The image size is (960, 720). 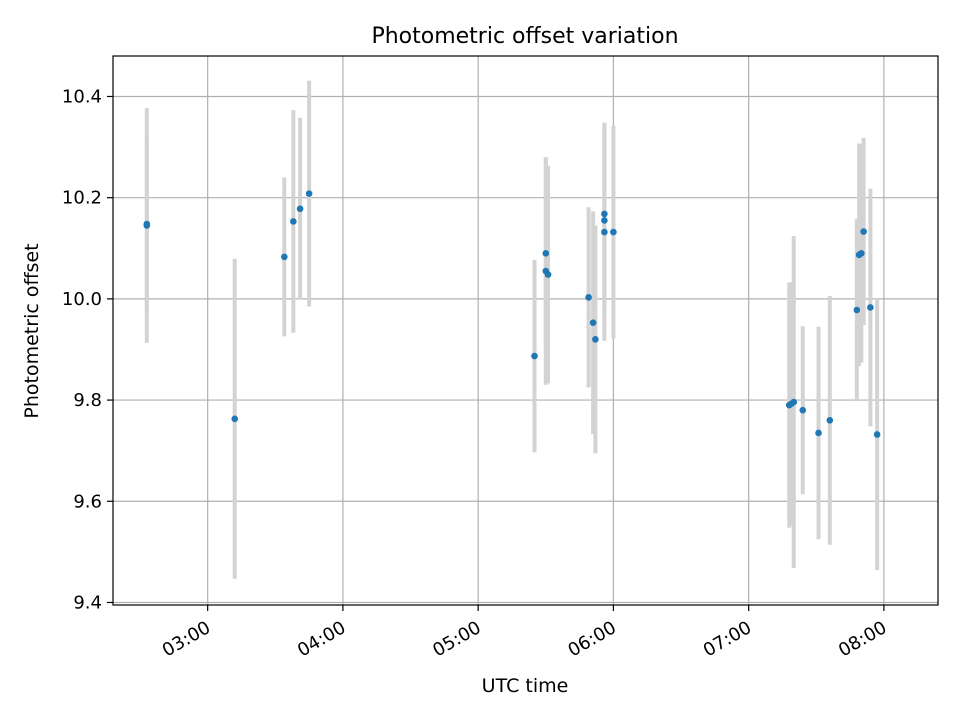 What do you see at coordinates (82, 96) in the screenshot?
I see `y-tick-label: 10.4` at bounding box center [82, 96].